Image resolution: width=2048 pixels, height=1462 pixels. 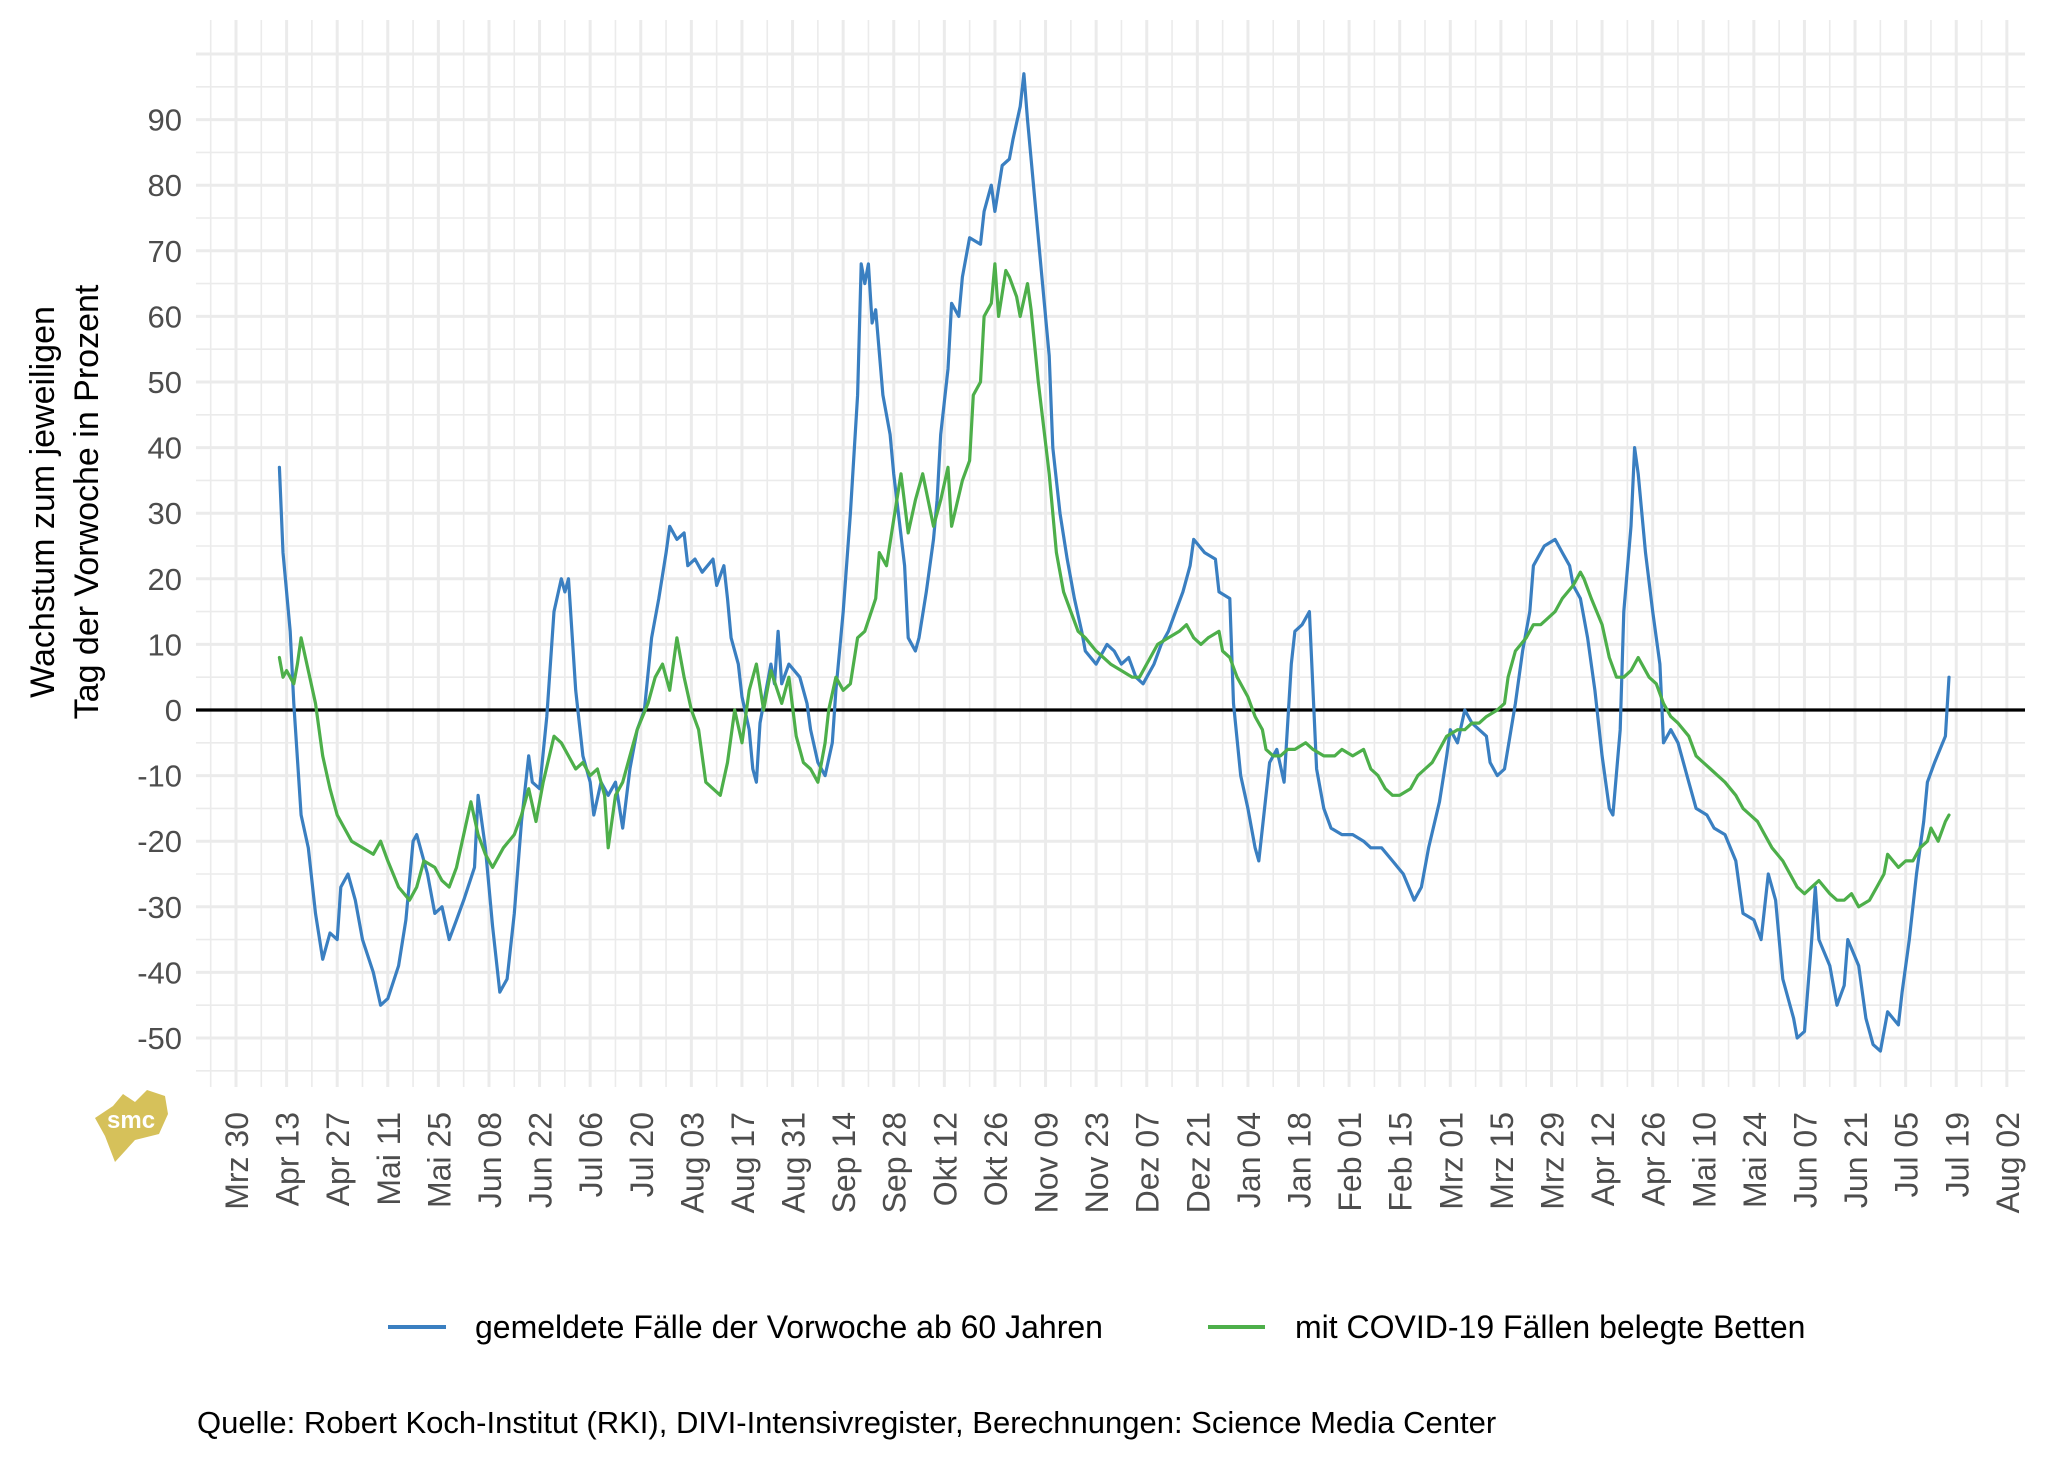 What do you see at coordinates (1097, 1162) in the screenshot?
I see `x-tick-label: Nov 23` at bounding box center [1097, 1162].